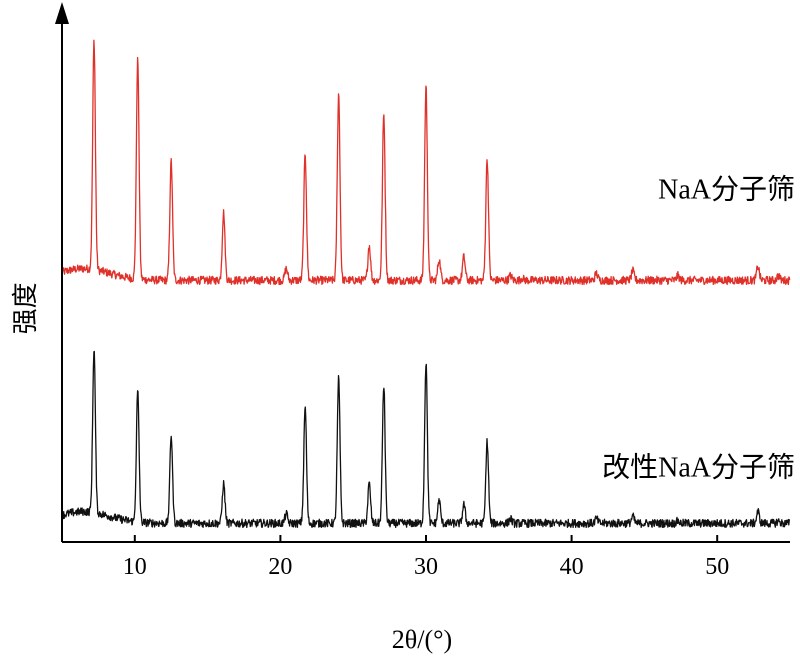  Describe the element at coordinates (280, 567) in the screenshot. I see `x-tick-label: 20` at that location.